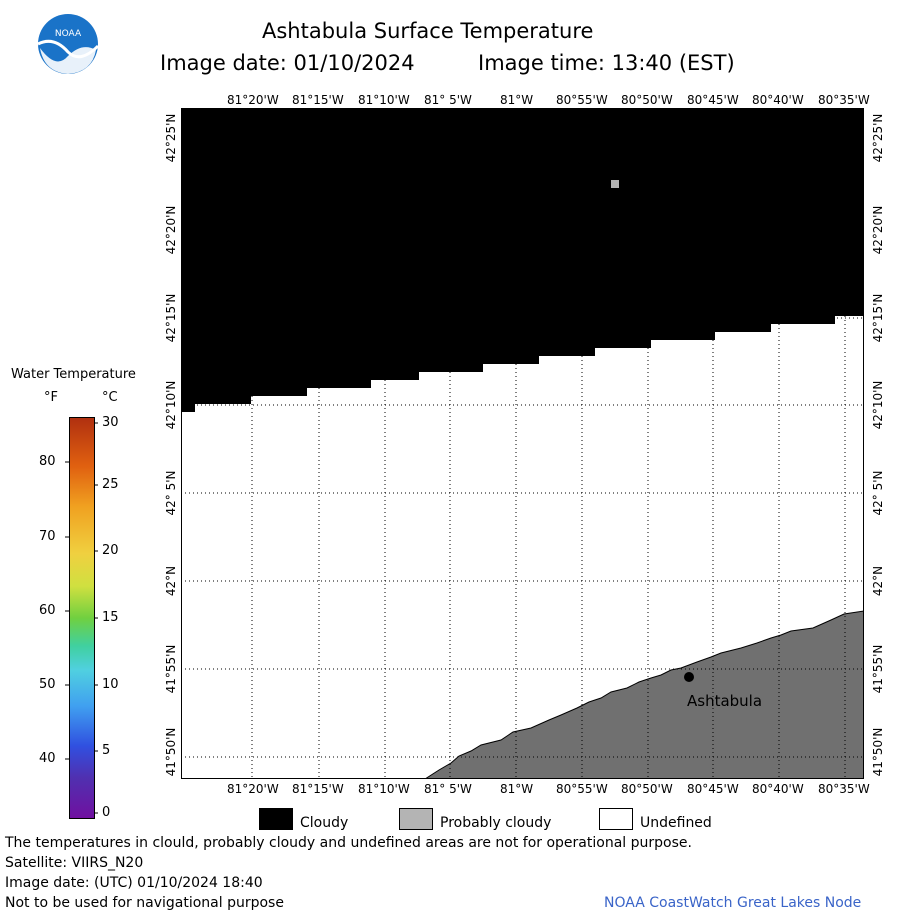 This screenshot has height=919, width=903. I want to click on lon-label-top: 80°55'W, so click(582, 100).